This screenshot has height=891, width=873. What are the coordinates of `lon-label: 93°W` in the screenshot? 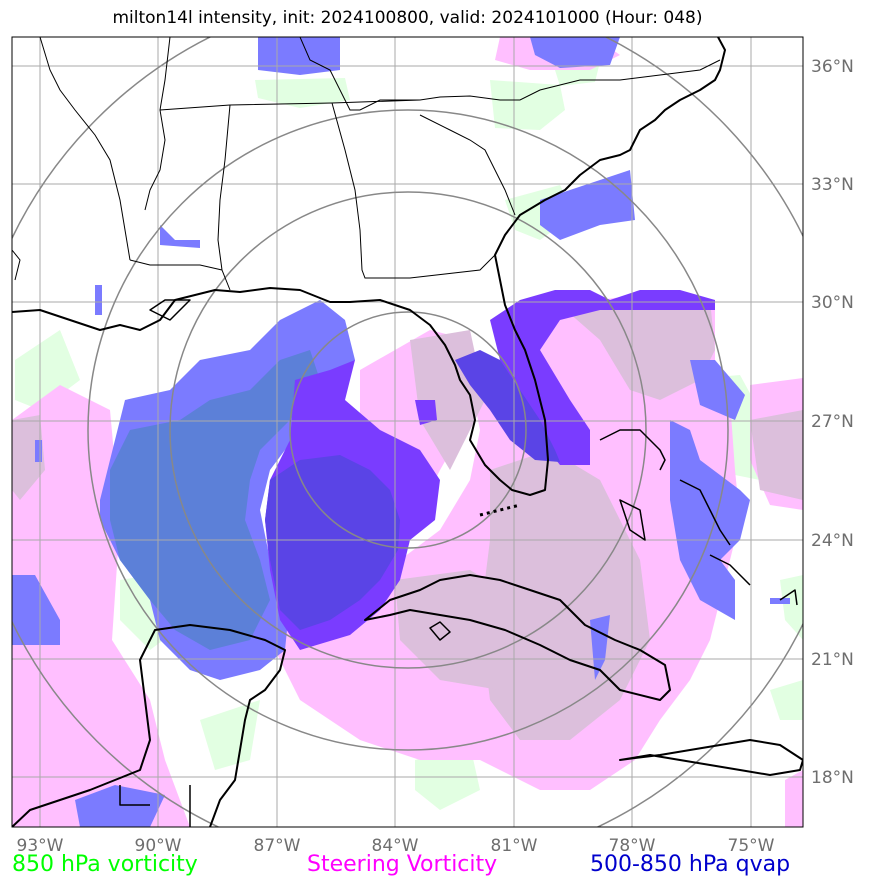 It's located at (40, 846).